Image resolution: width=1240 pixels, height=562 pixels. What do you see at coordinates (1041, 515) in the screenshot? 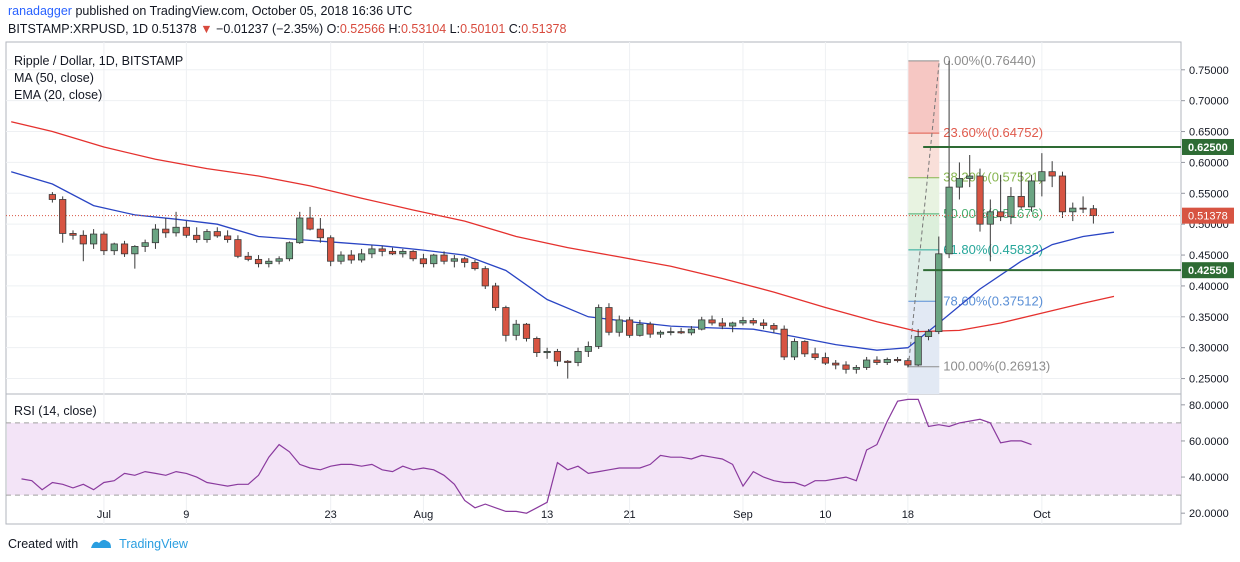
I see `time-axis-label: Oct` at bounding box center [1041, 515].